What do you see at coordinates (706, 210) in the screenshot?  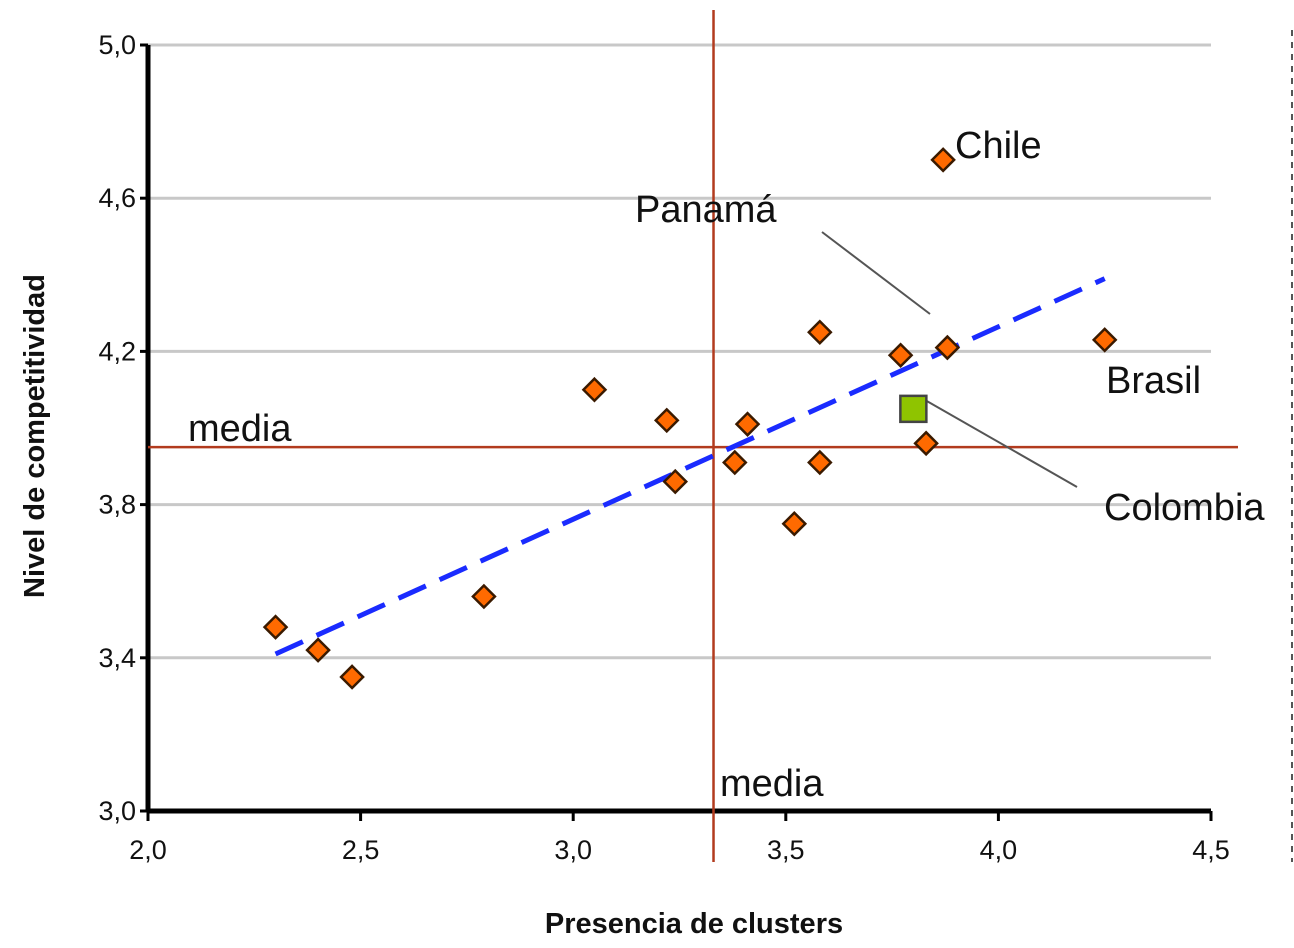 I see `panama-label: Panamá` at bounding box center [706, 210].